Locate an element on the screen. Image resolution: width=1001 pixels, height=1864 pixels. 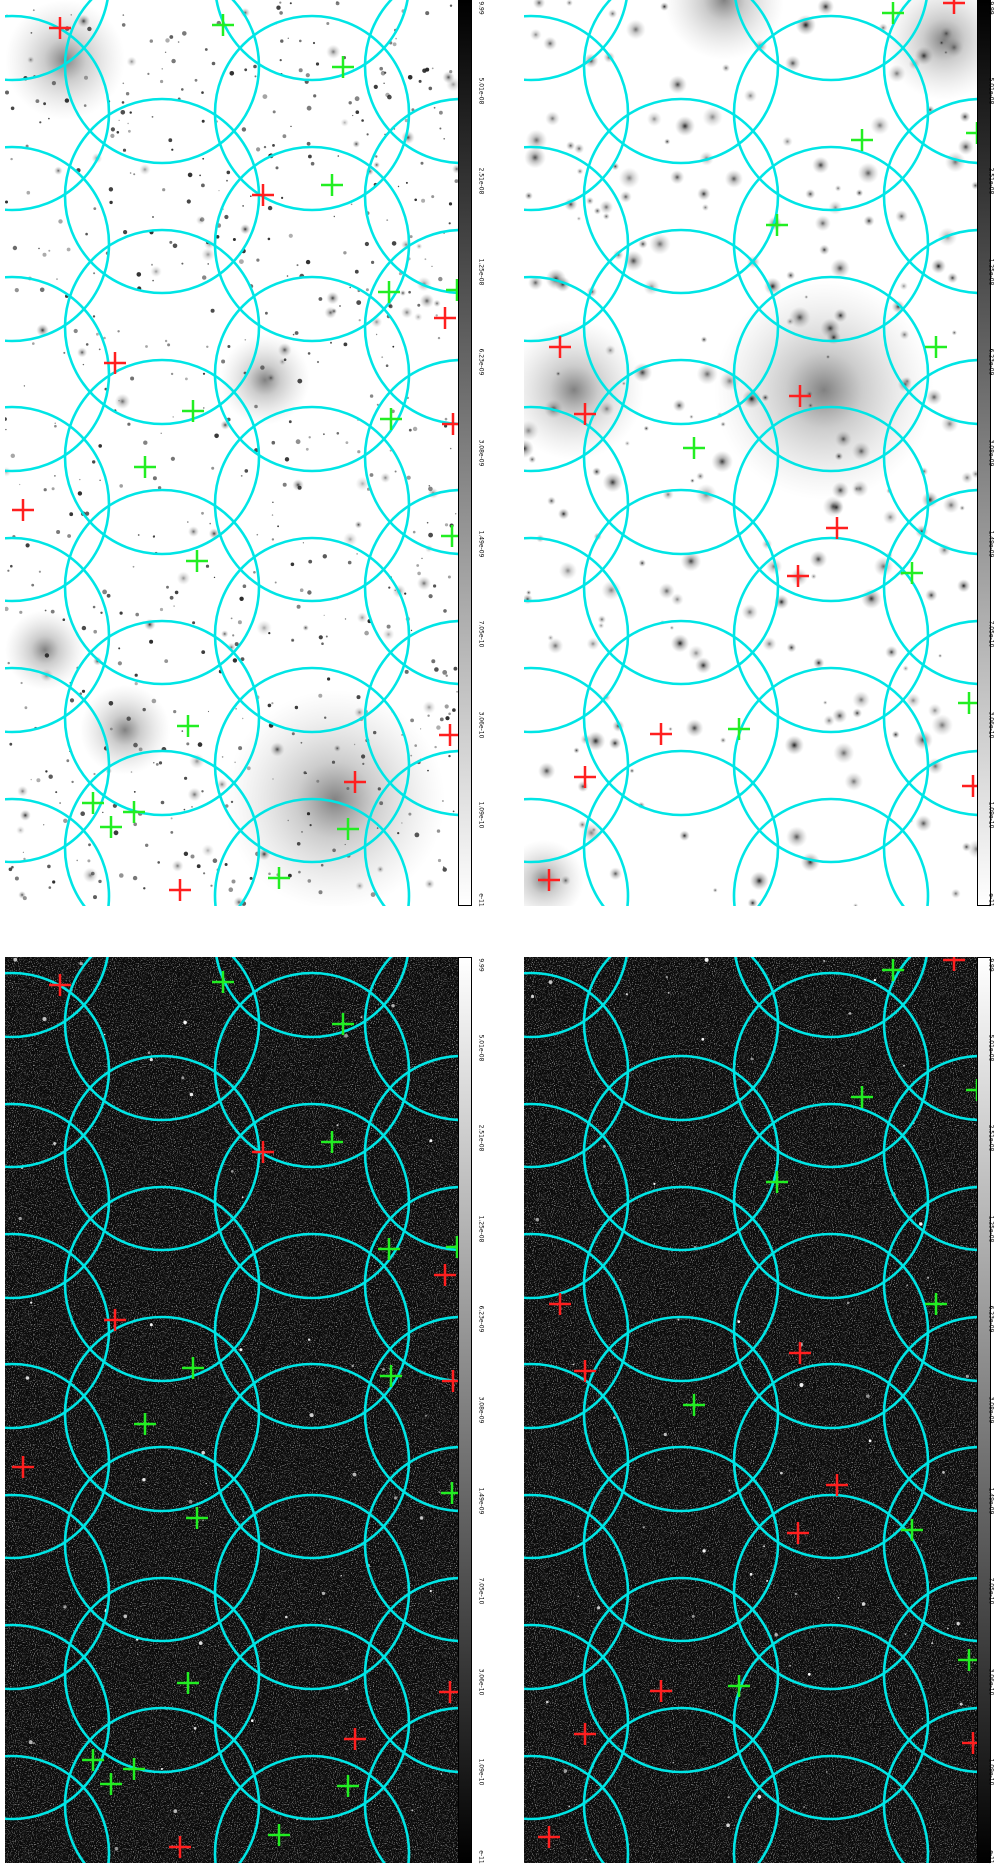
colorbar-tick-label: 3.08e-09 is located at coordinates (481, 1410).